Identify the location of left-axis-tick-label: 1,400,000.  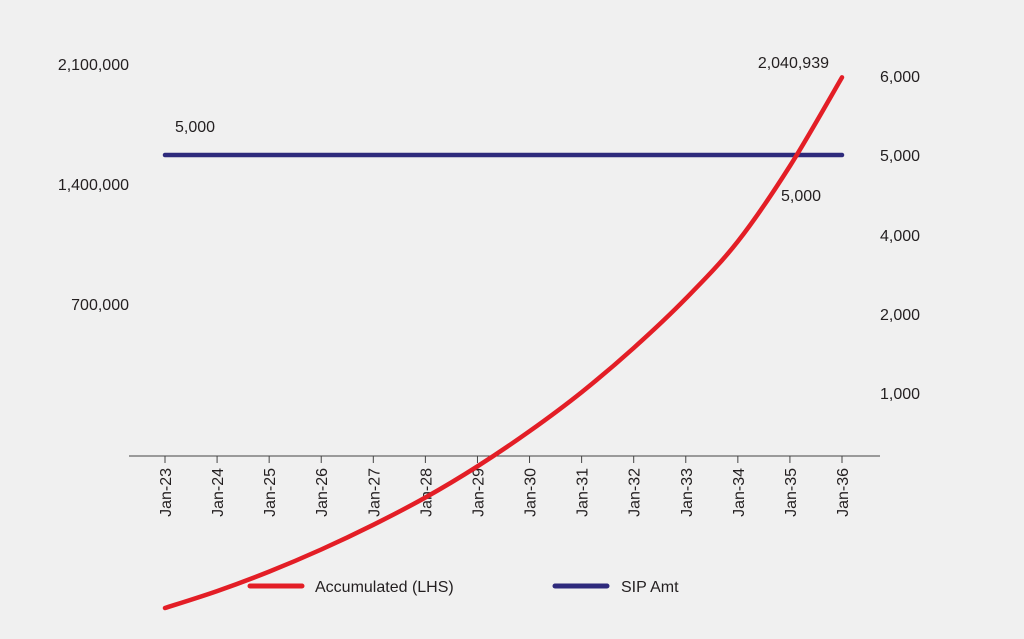
(93, 185).